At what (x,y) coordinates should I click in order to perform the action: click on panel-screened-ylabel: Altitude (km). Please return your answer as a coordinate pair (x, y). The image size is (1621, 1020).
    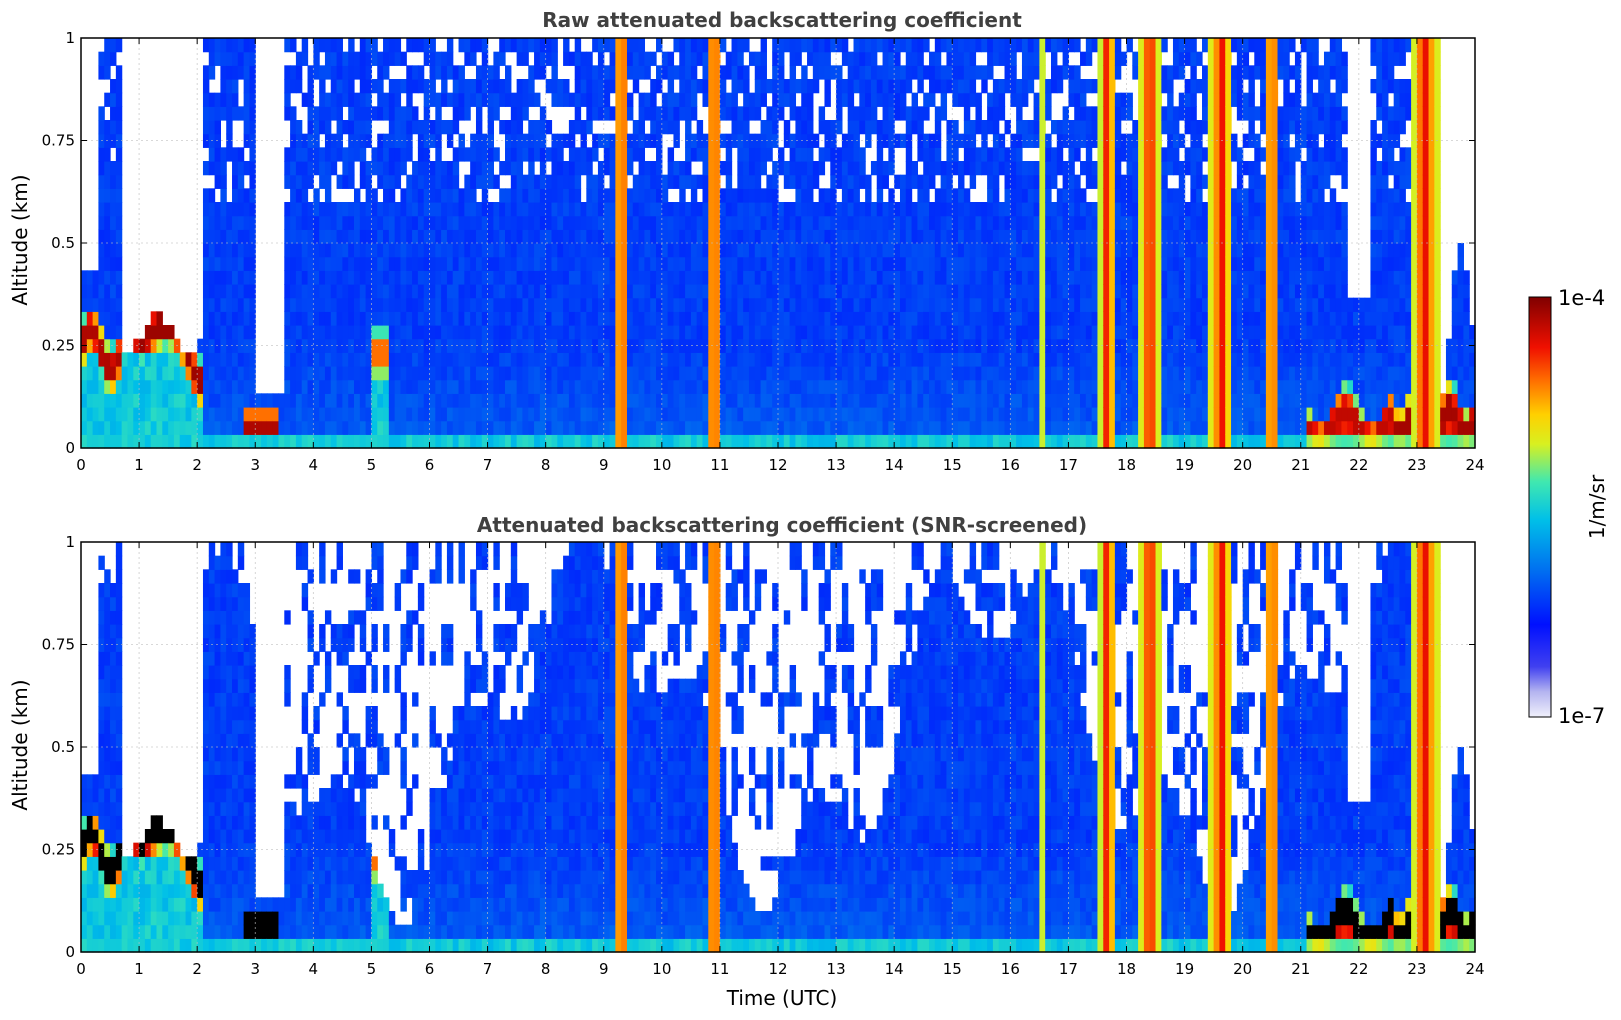
    Looking at the image, I should click on (20, 744).